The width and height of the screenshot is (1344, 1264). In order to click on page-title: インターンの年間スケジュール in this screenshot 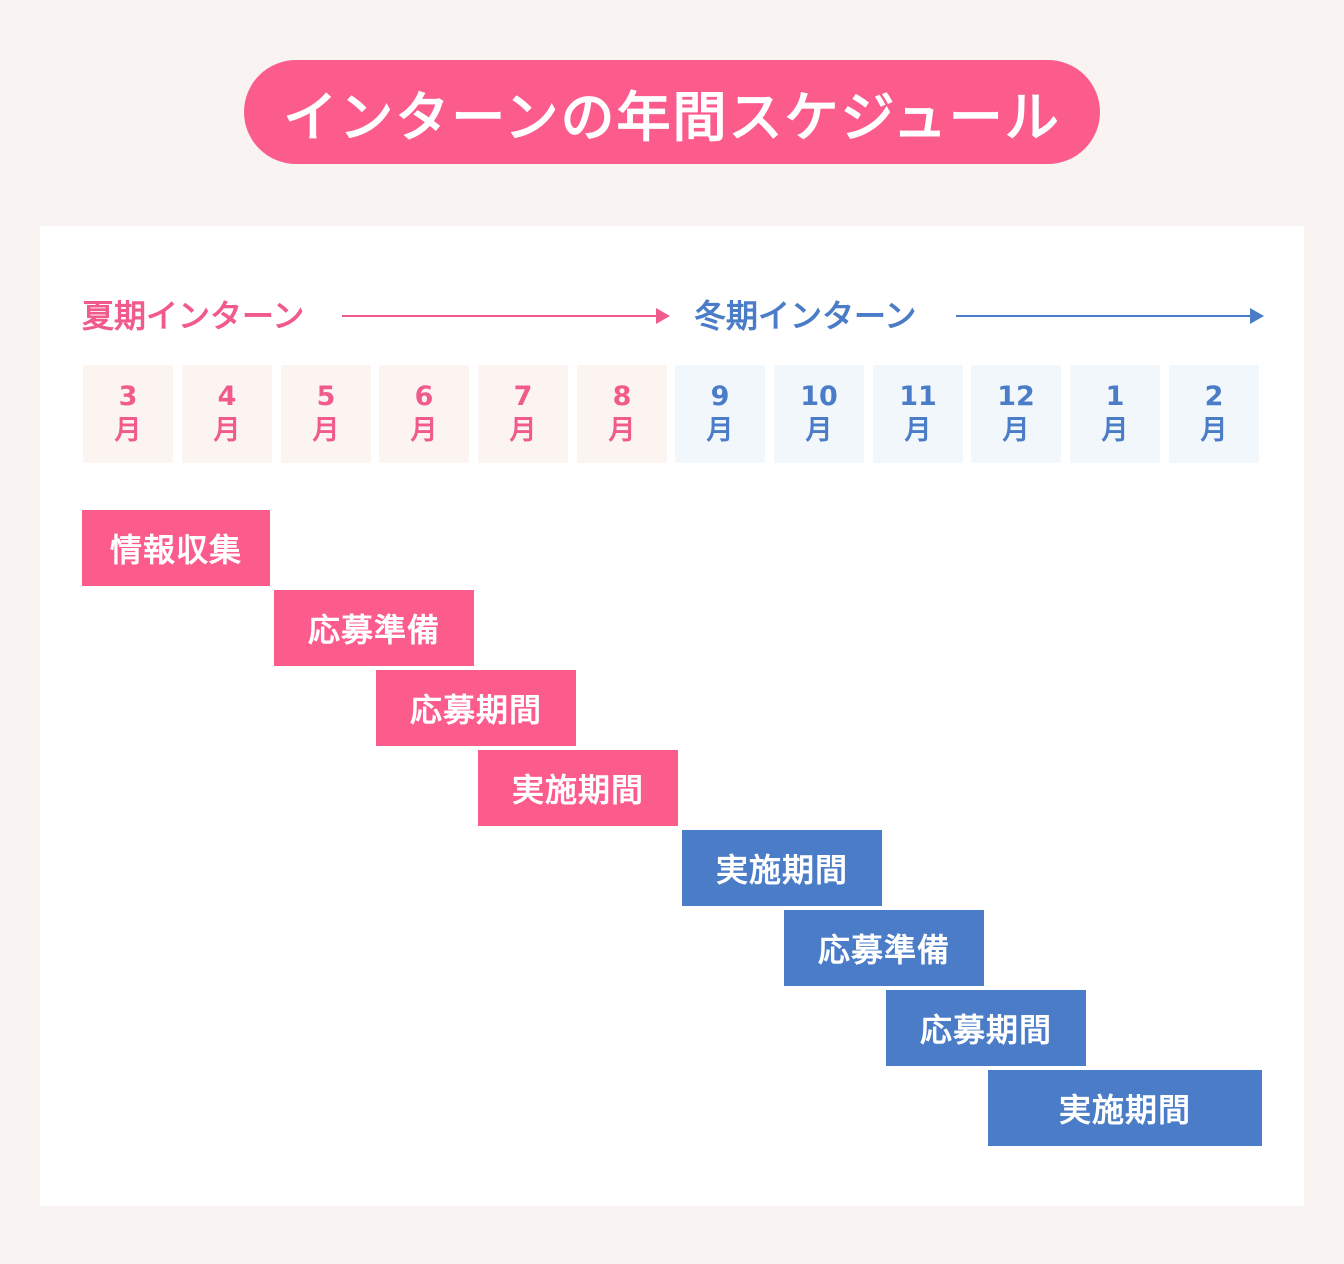, I will do `click(672, 112)`.